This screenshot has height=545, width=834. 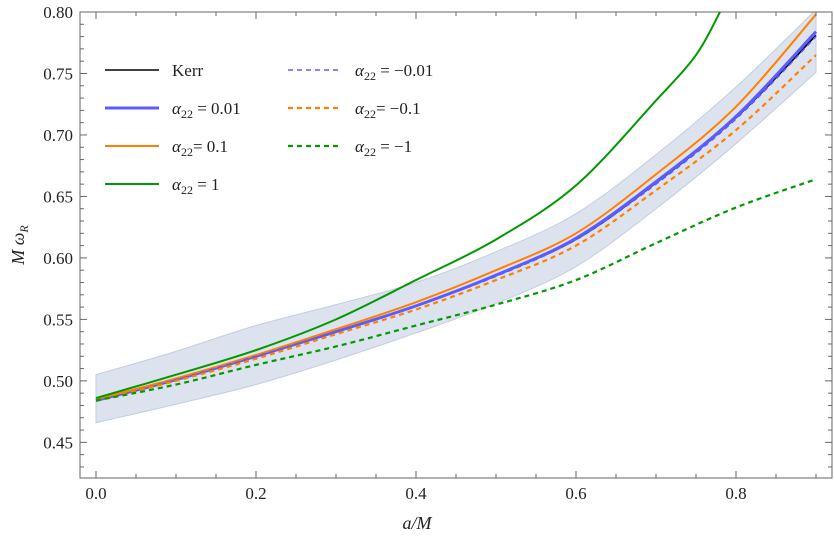 I want to click on legend-entry: α22= −0.1, so click(x=354, y=110).